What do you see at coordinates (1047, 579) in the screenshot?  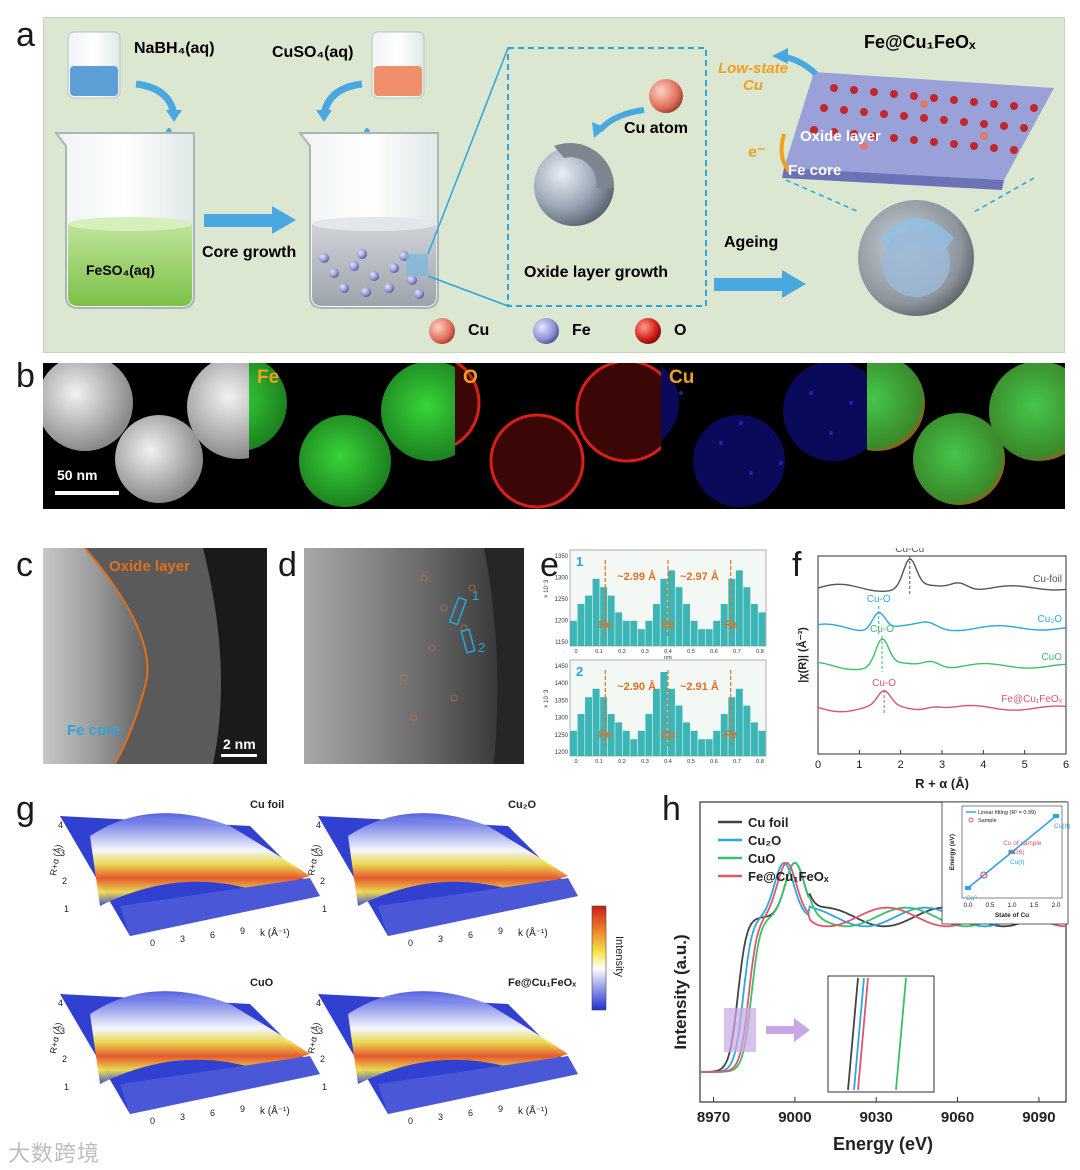 I see `series-label: Cu-foil` at bounding box center [1047, 579].